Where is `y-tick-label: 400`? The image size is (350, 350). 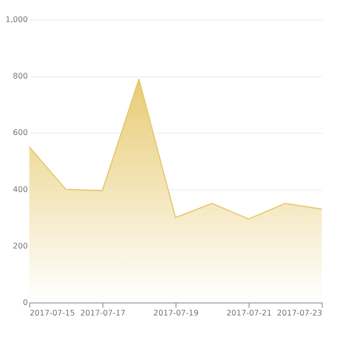 y-tick-label: 400 is located at coordinates (20, 189).